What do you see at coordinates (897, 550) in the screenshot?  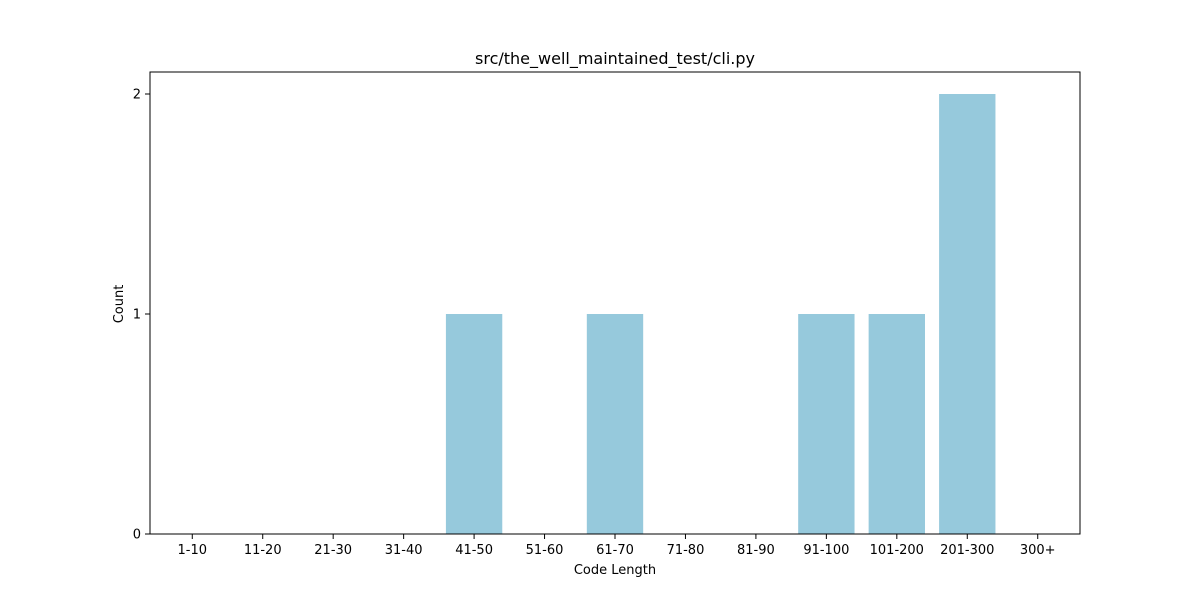 I see `x-tick-label: 101-200` at bounding box center [897, 550].